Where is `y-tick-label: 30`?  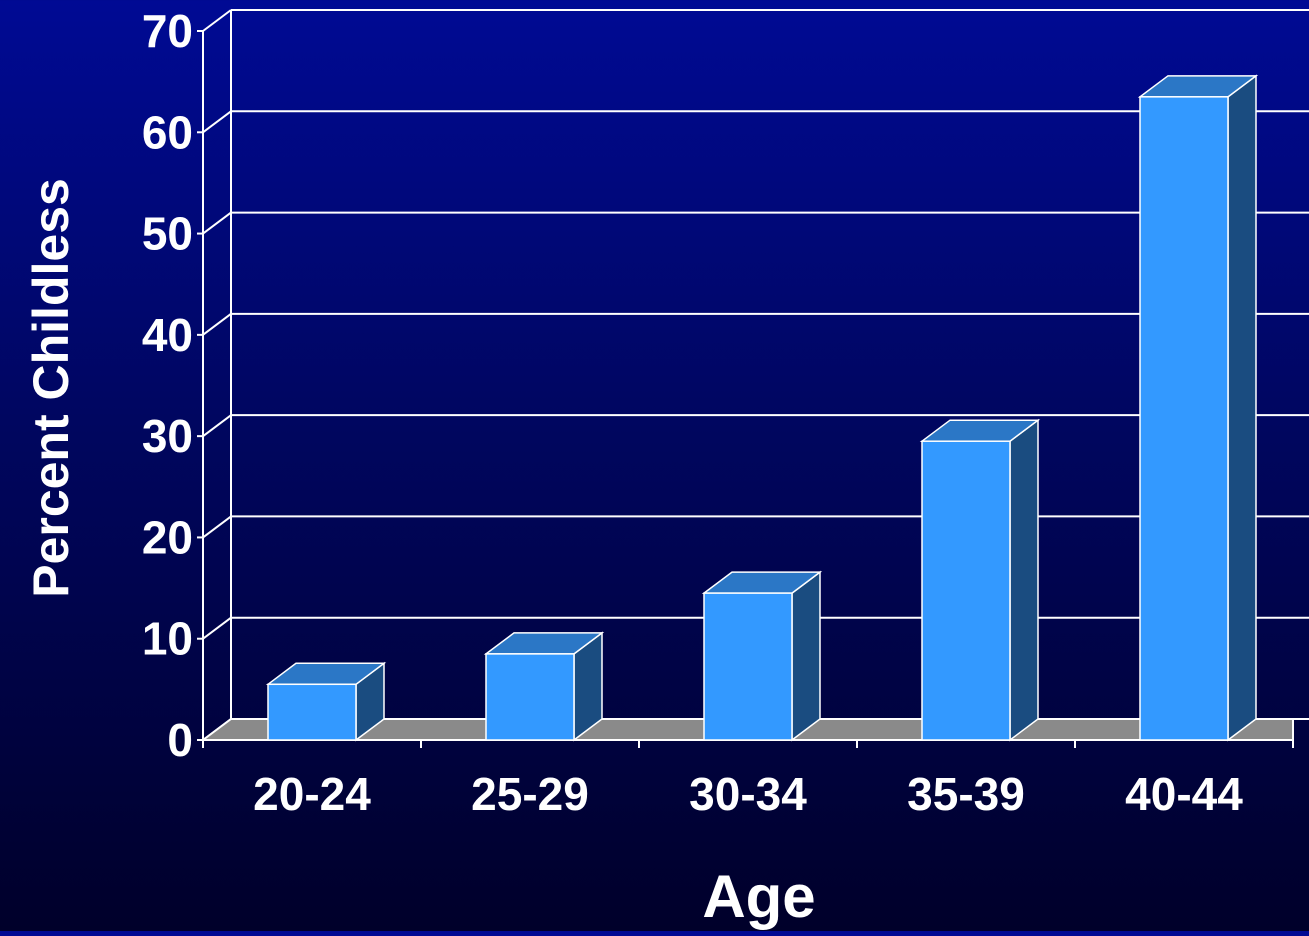 y-tick-label: 30 is located at coordinates (167, 436).